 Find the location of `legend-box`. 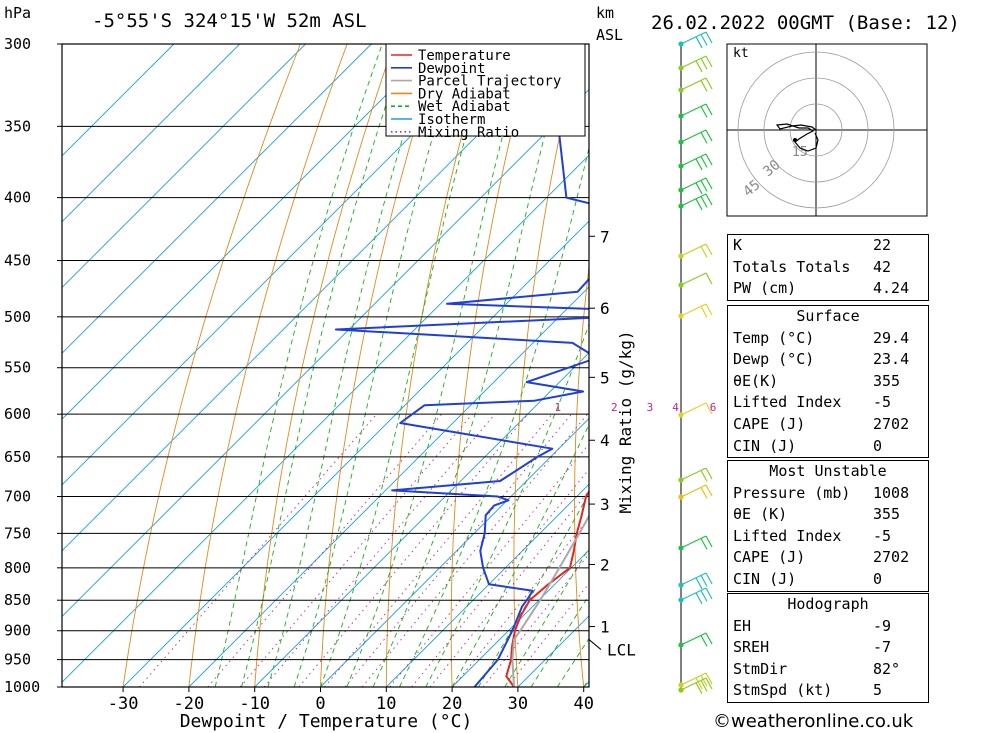

legend-box is located at coordinates (485, 90).